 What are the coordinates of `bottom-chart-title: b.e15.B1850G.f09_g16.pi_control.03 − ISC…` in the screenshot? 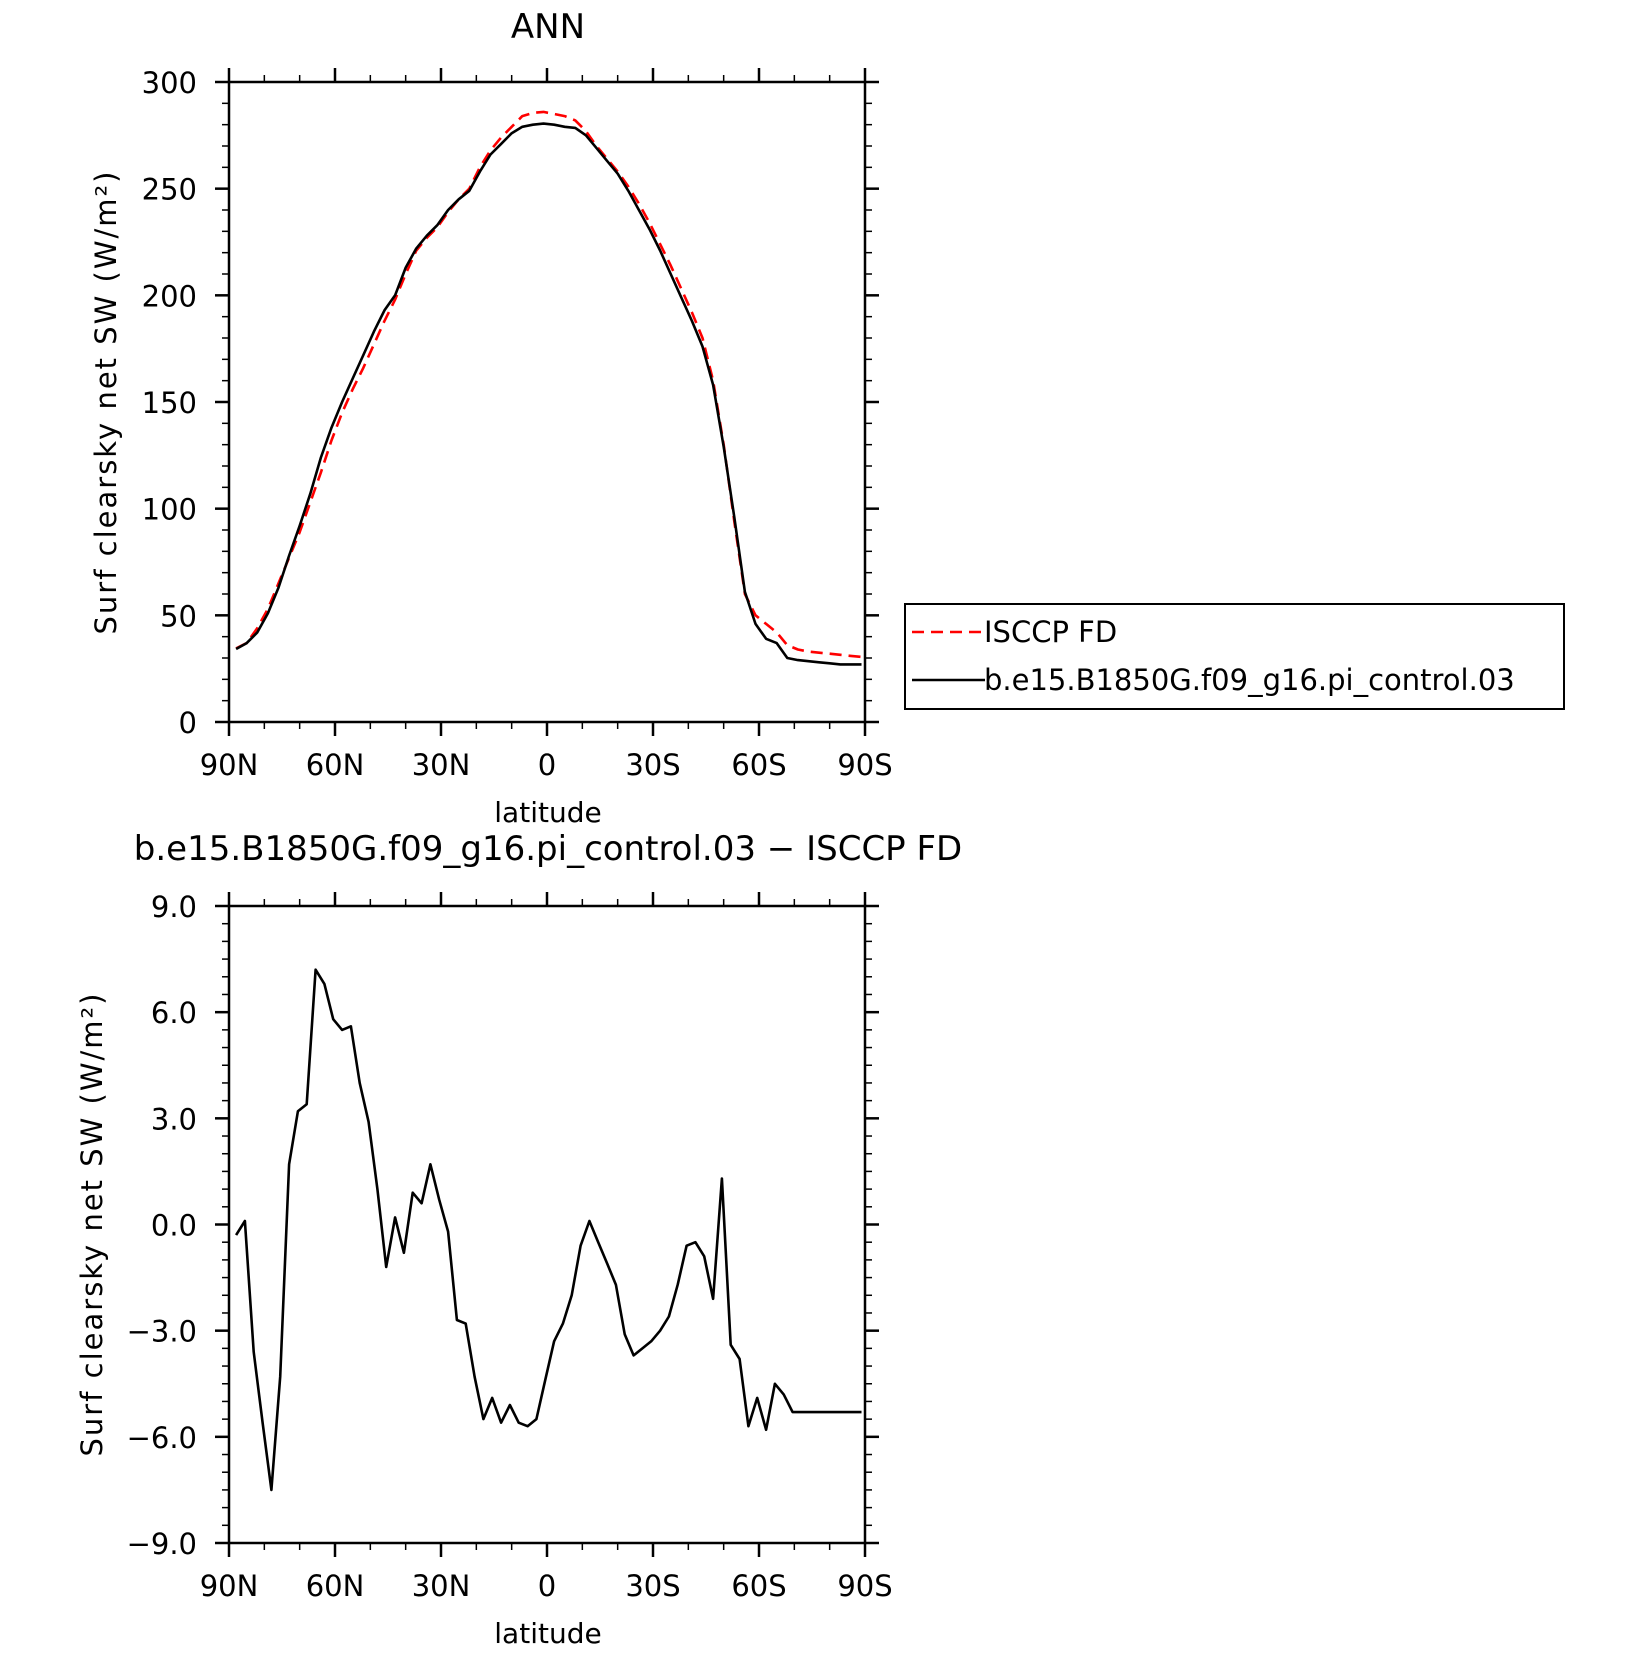 It's located at (548, 849).